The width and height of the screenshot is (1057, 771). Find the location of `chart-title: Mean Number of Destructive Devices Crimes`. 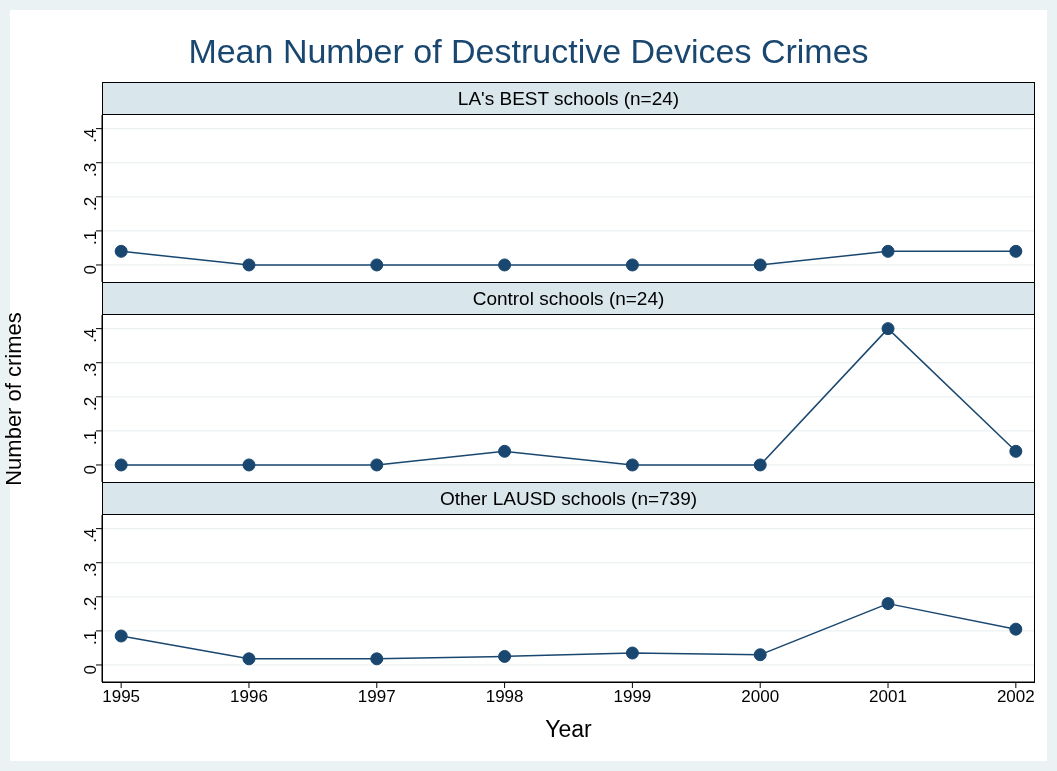

chart-title: Mean Number of Destructive Devices Crimes is located at coordinates (528, 51).